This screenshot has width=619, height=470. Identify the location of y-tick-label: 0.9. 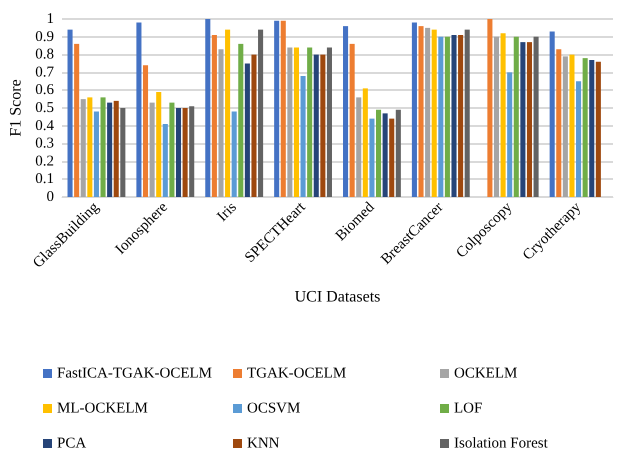
(44, 36).